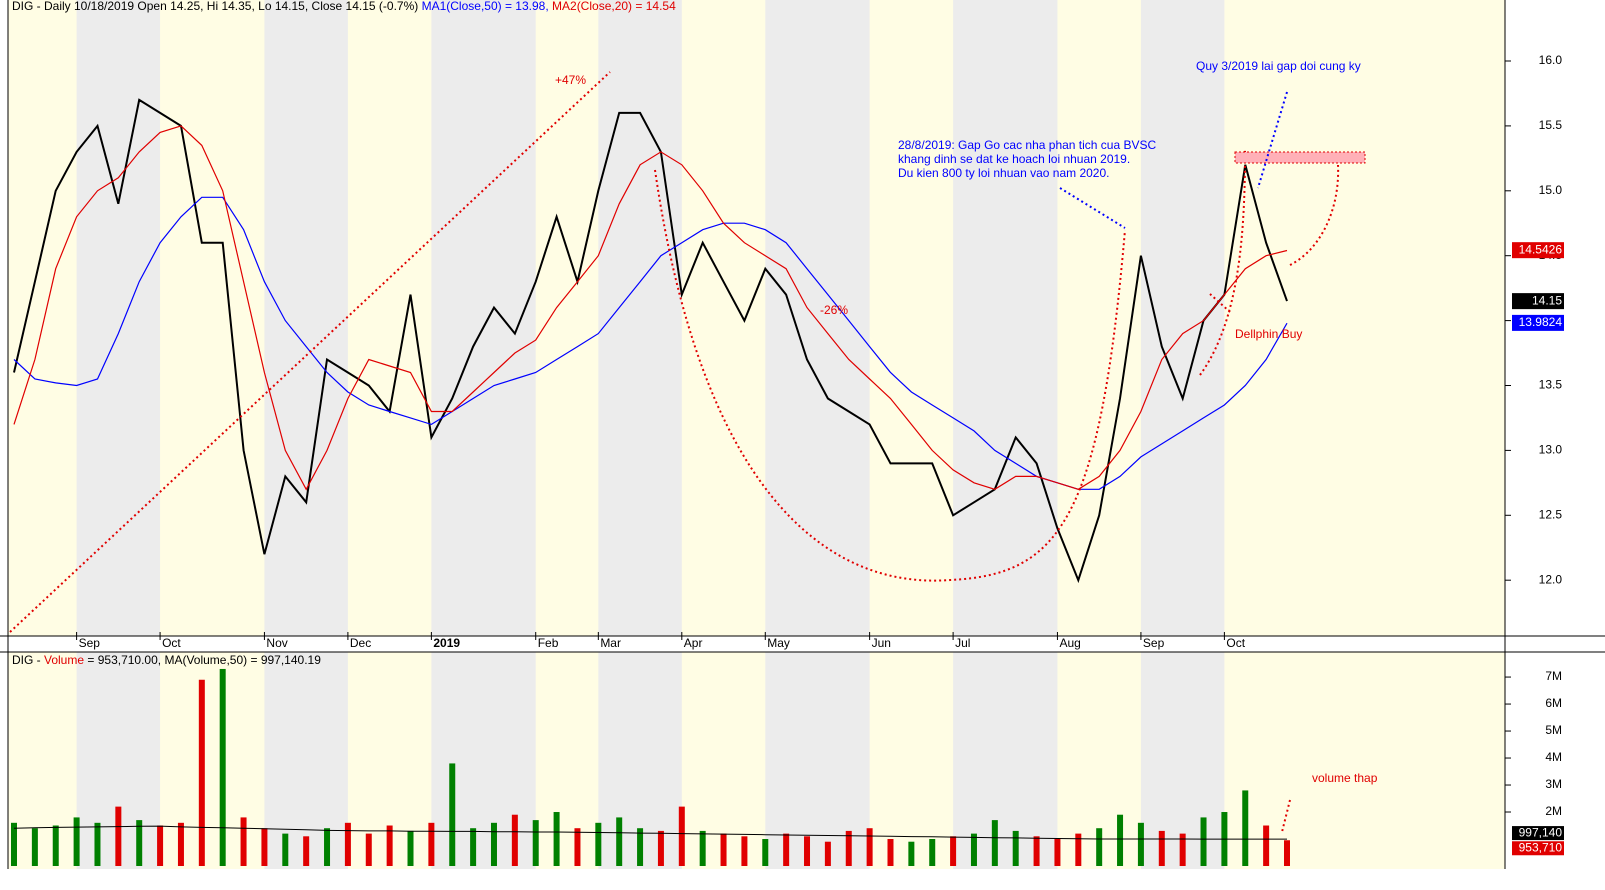 This screenshot has height=890, width=1605. What do you see at coordinates (64, 660) in the screenshot?
I see `header-volume: Volume` at bounding box center [64, 660].